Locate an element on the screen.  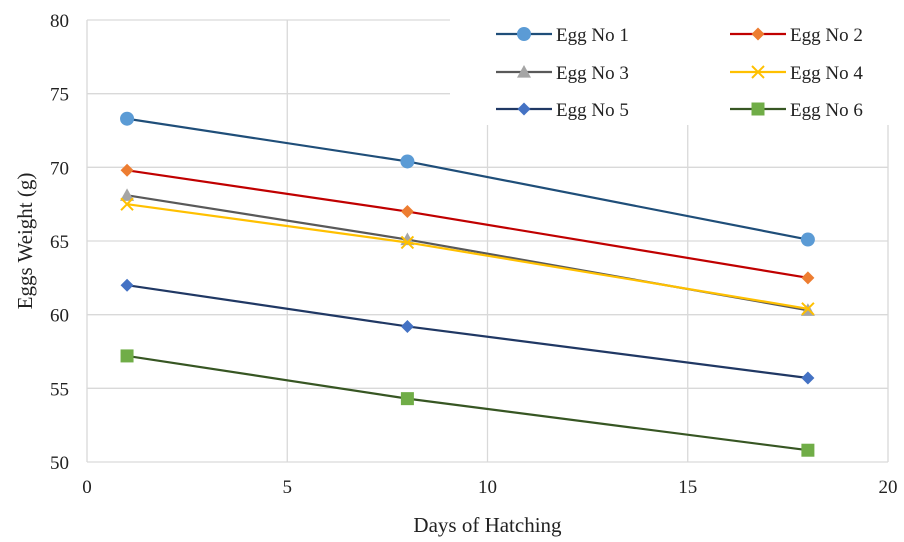
legend-label: Egg No 6 is located at coordinates (826, 110).